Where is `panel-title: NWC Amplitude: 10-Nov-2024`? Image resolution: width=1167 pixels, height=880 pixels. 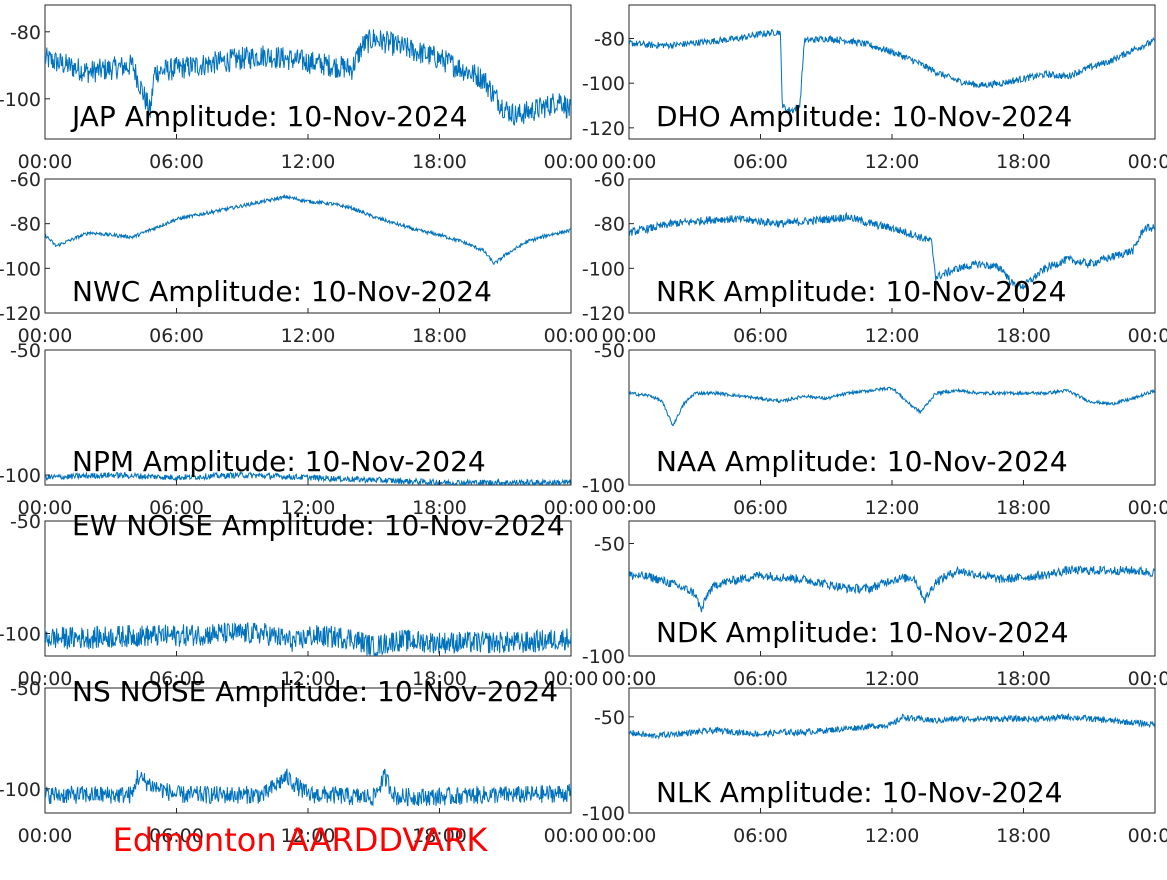
panel-title: NWC Amplitude: 10-Nov-2024 is located at coordinates (282, 291).